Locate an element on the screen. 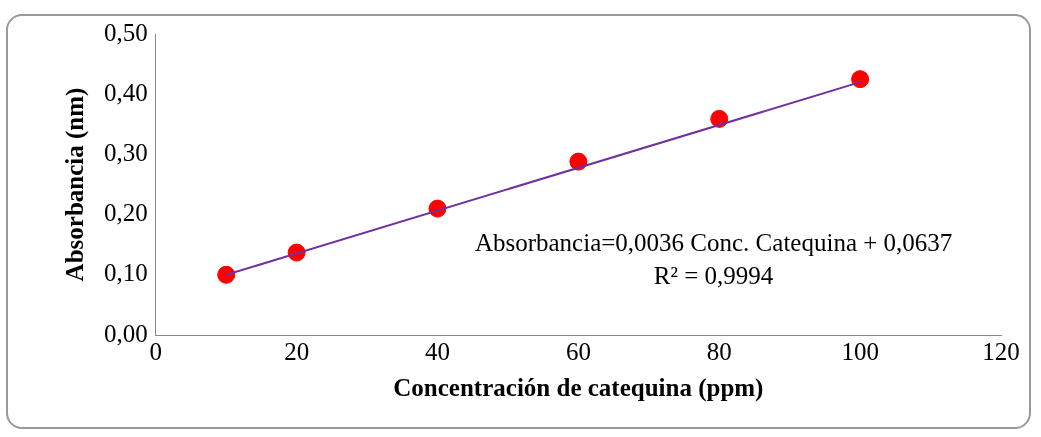 The width and height of the screenshot is (1041, 437). x-tick-label: 20 is located at coordinates (297, 351).